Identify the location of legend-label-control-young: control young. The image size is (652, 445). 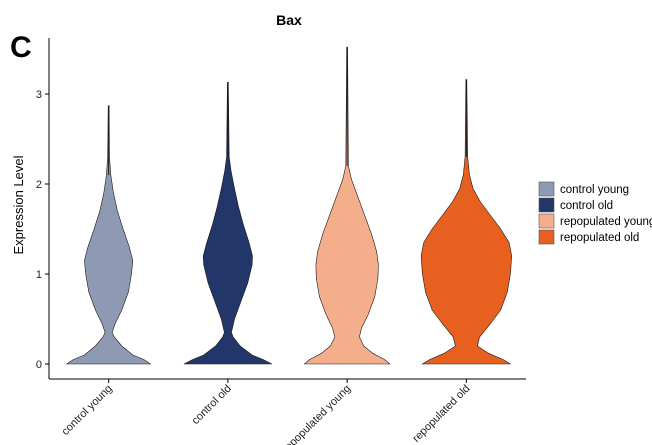
(594, 190).